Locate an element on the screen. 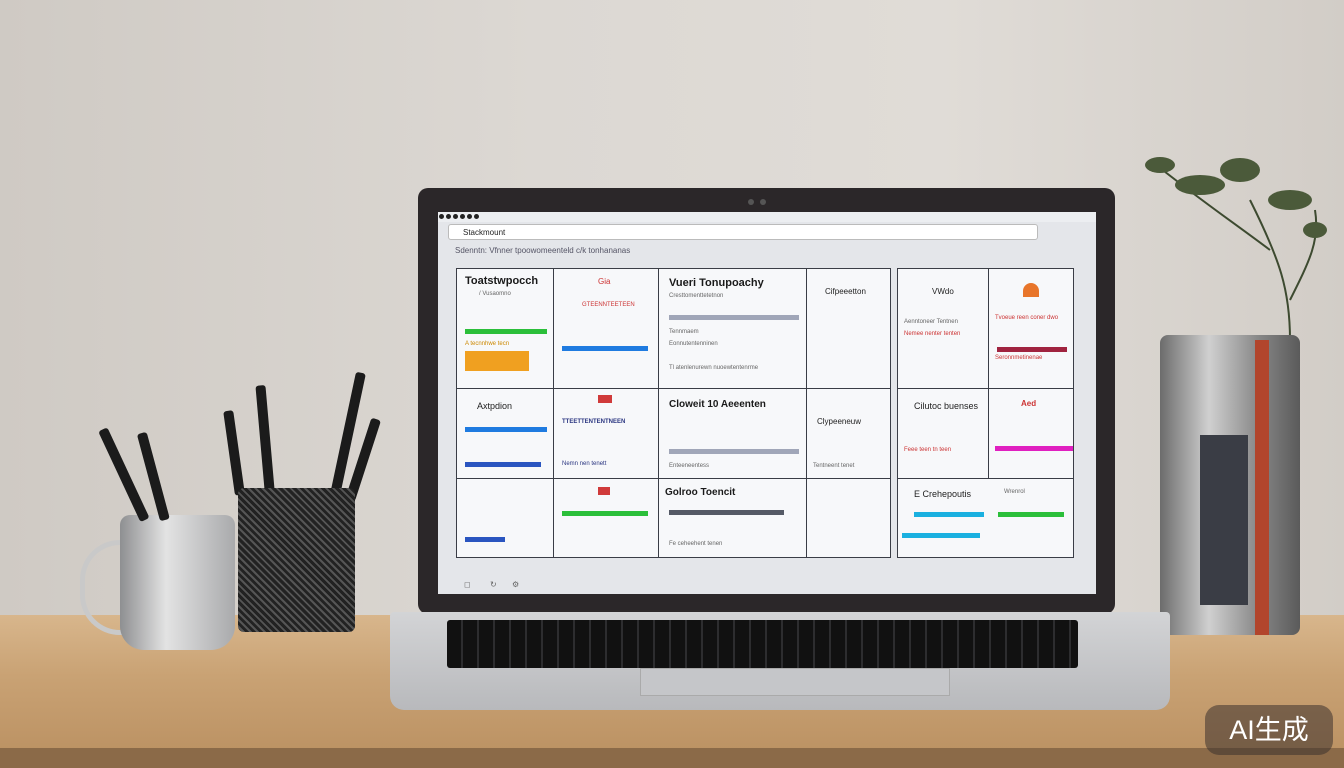  desk-edge is located at coordinates (672, 758).